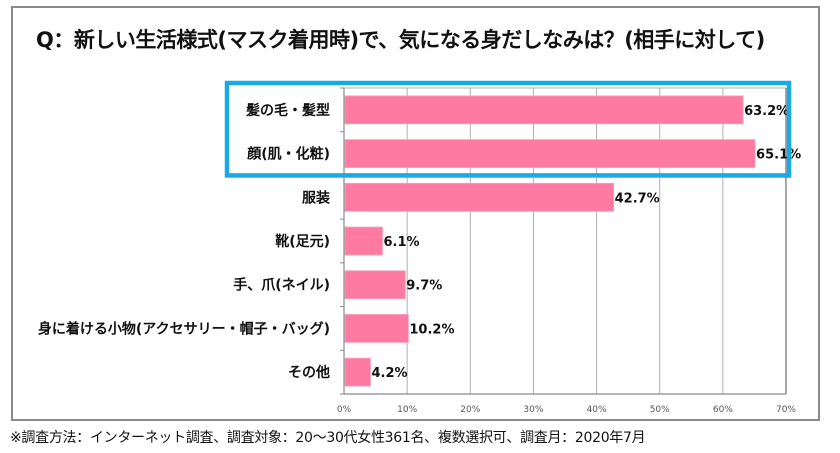 The height and width of the screenshot is (453, 840). I want to click on x-tick-label: 0%, so click(344, 410).